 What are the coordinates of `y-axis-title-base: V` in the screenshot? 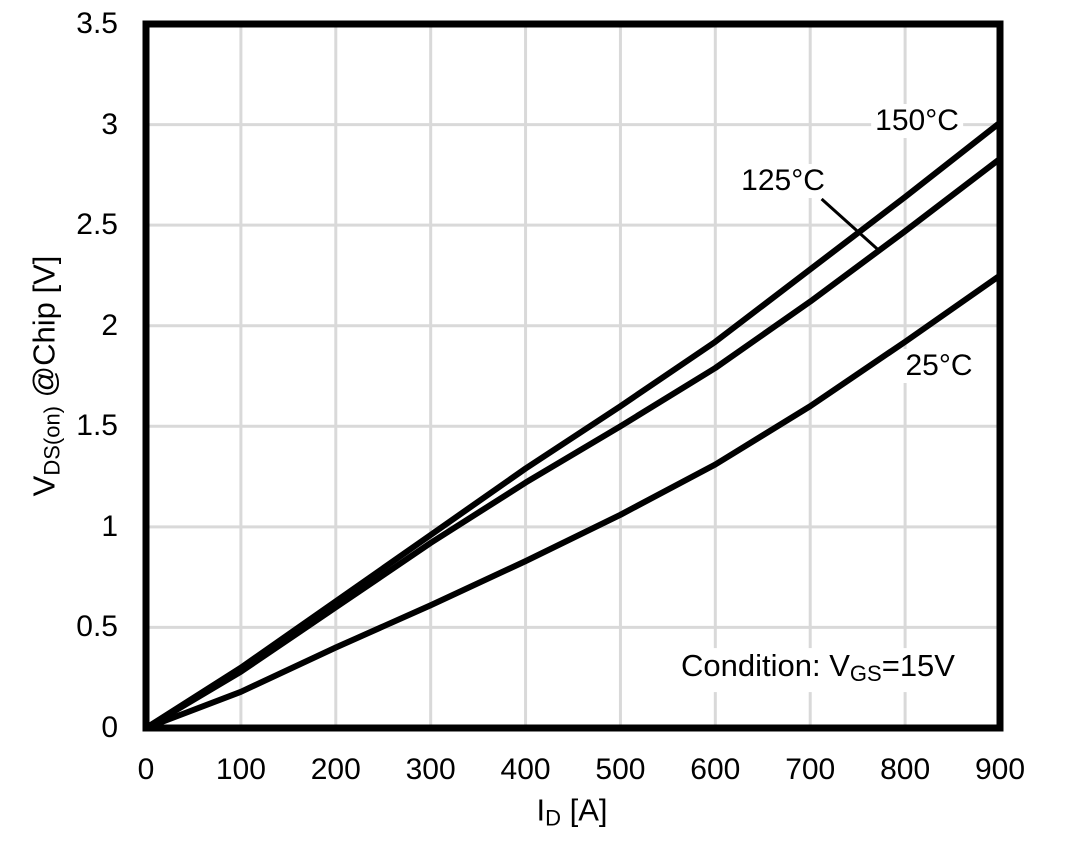 It's located at (44, 486).